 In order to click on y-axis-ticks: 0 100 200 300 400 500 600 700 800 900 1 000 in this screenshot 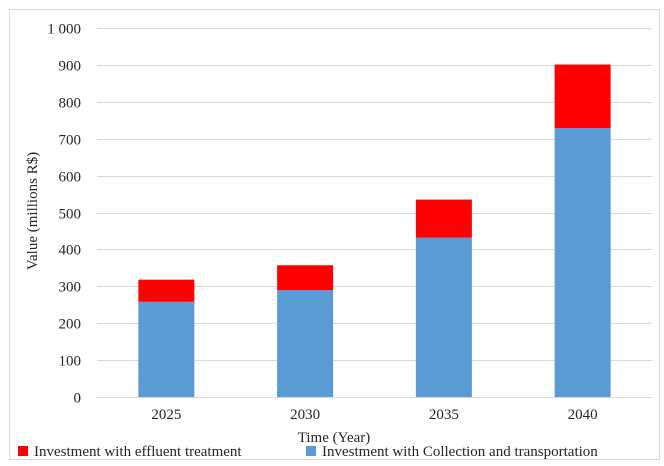, I will do `click(64, 214)`.